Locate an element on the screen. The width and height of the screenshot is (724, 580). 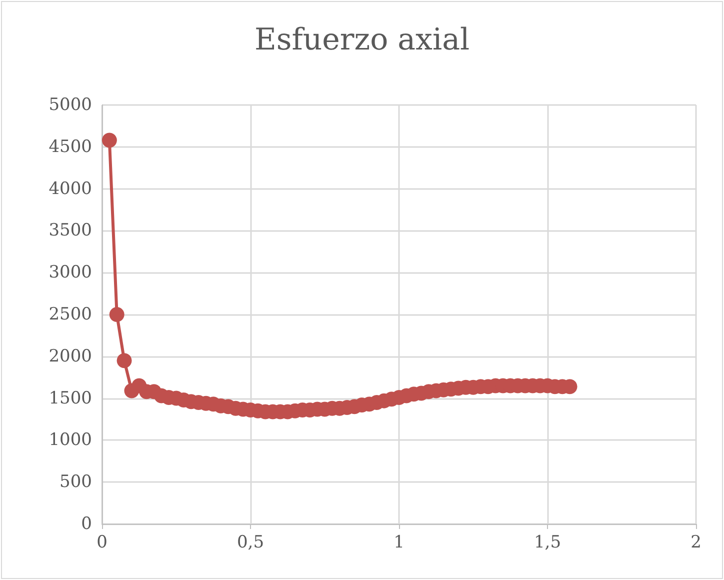
y-tick-label: 5000 is located at coordinates (70, 105).